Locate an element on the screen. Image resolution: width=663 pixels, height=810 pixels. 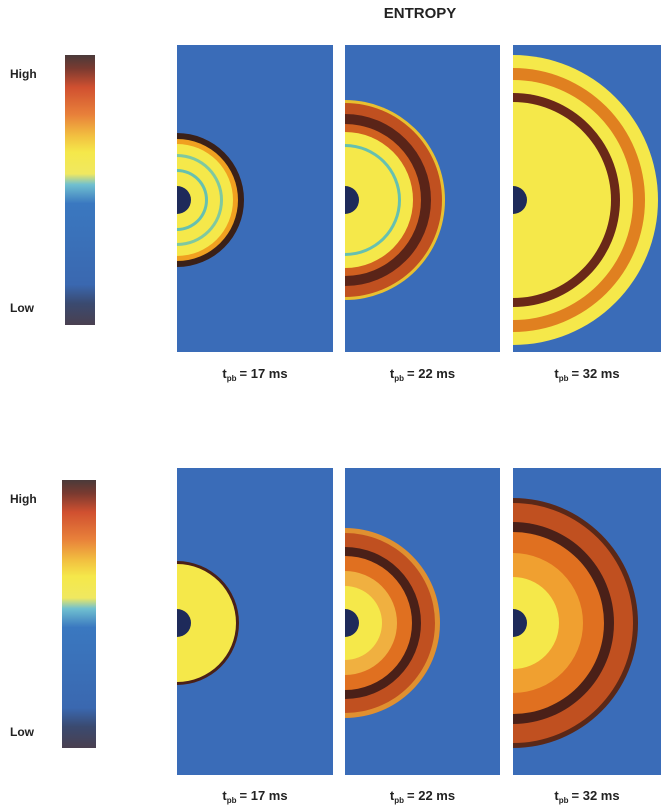
figure-title: ENTROPY is located at coordinates (420, 13).